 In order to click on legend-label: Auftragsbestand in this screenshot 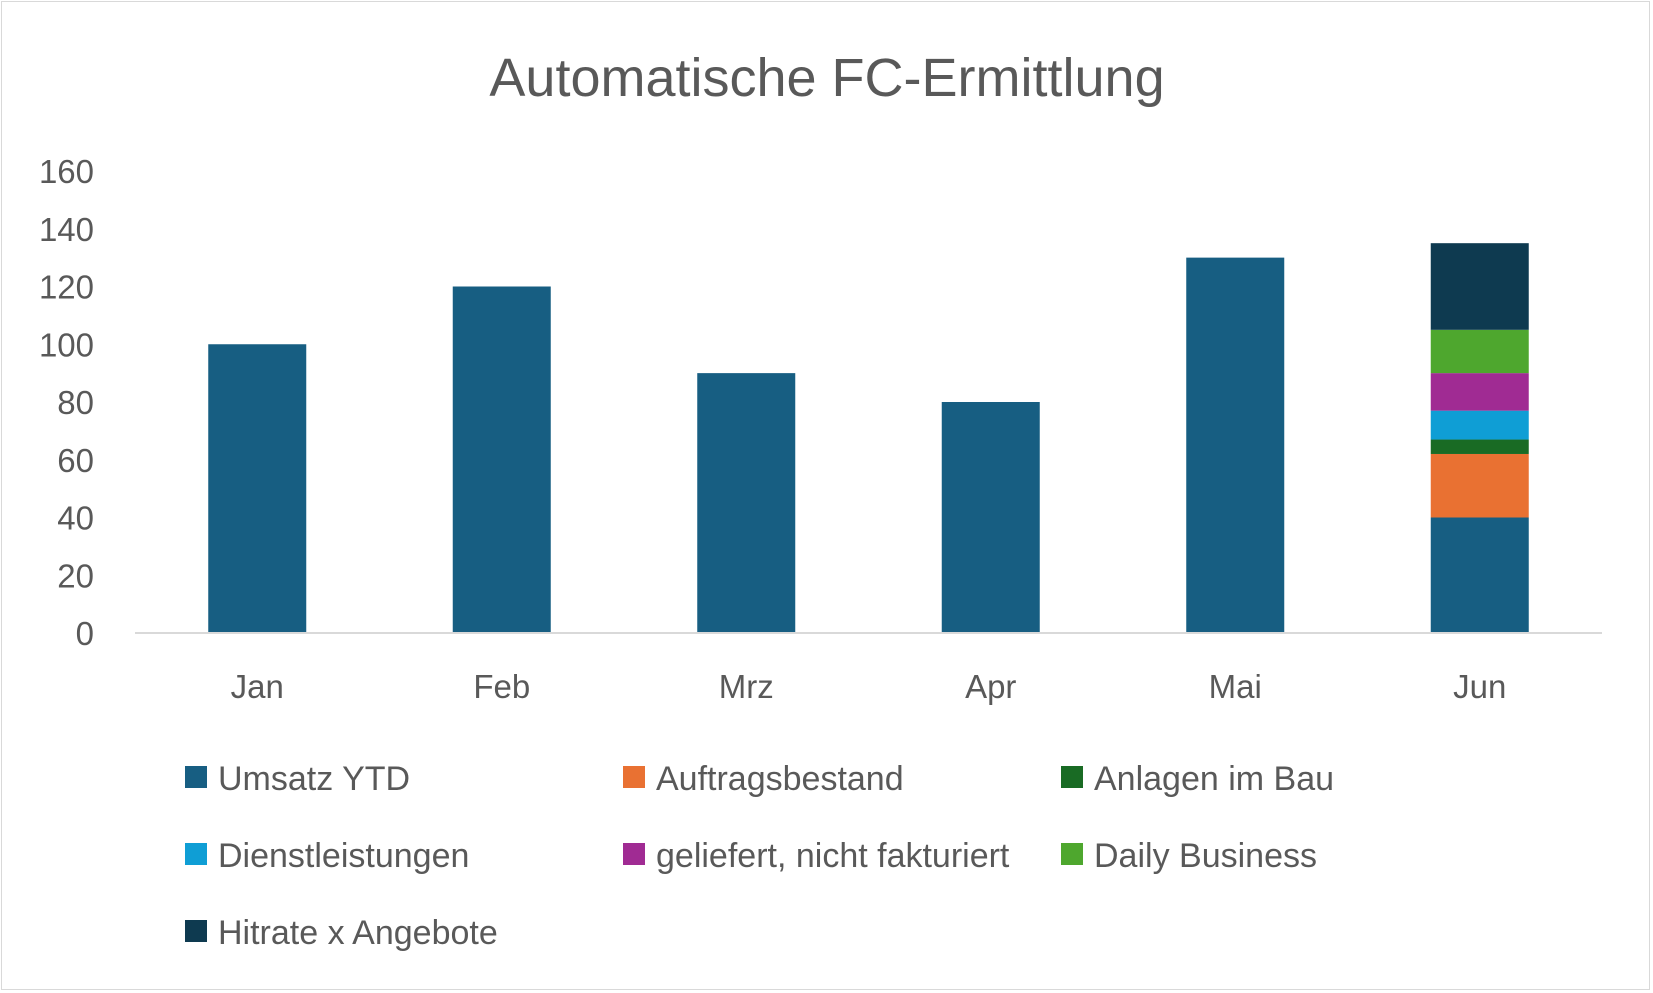, I will do `click(780, 779)`.